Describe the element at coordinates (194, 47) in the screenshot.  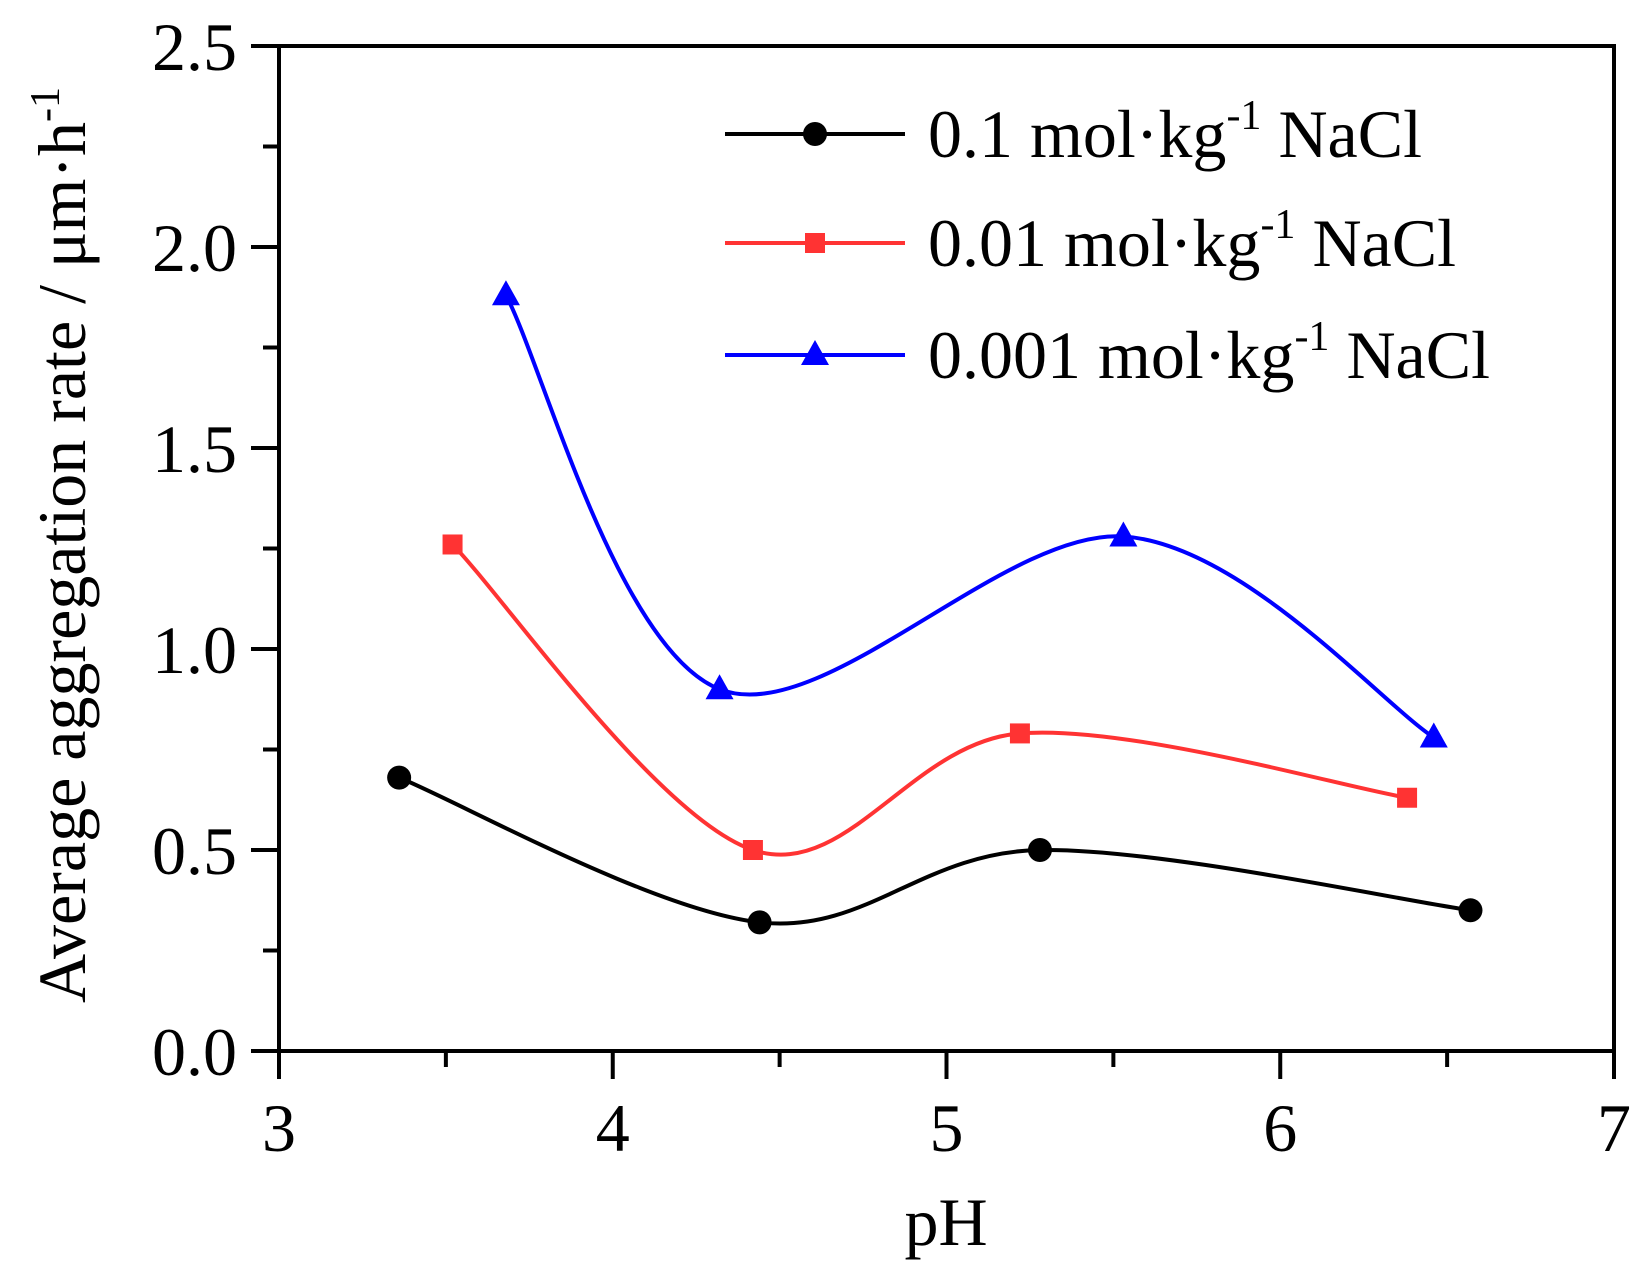
I see `y-tick-label: 2.5` at that location.